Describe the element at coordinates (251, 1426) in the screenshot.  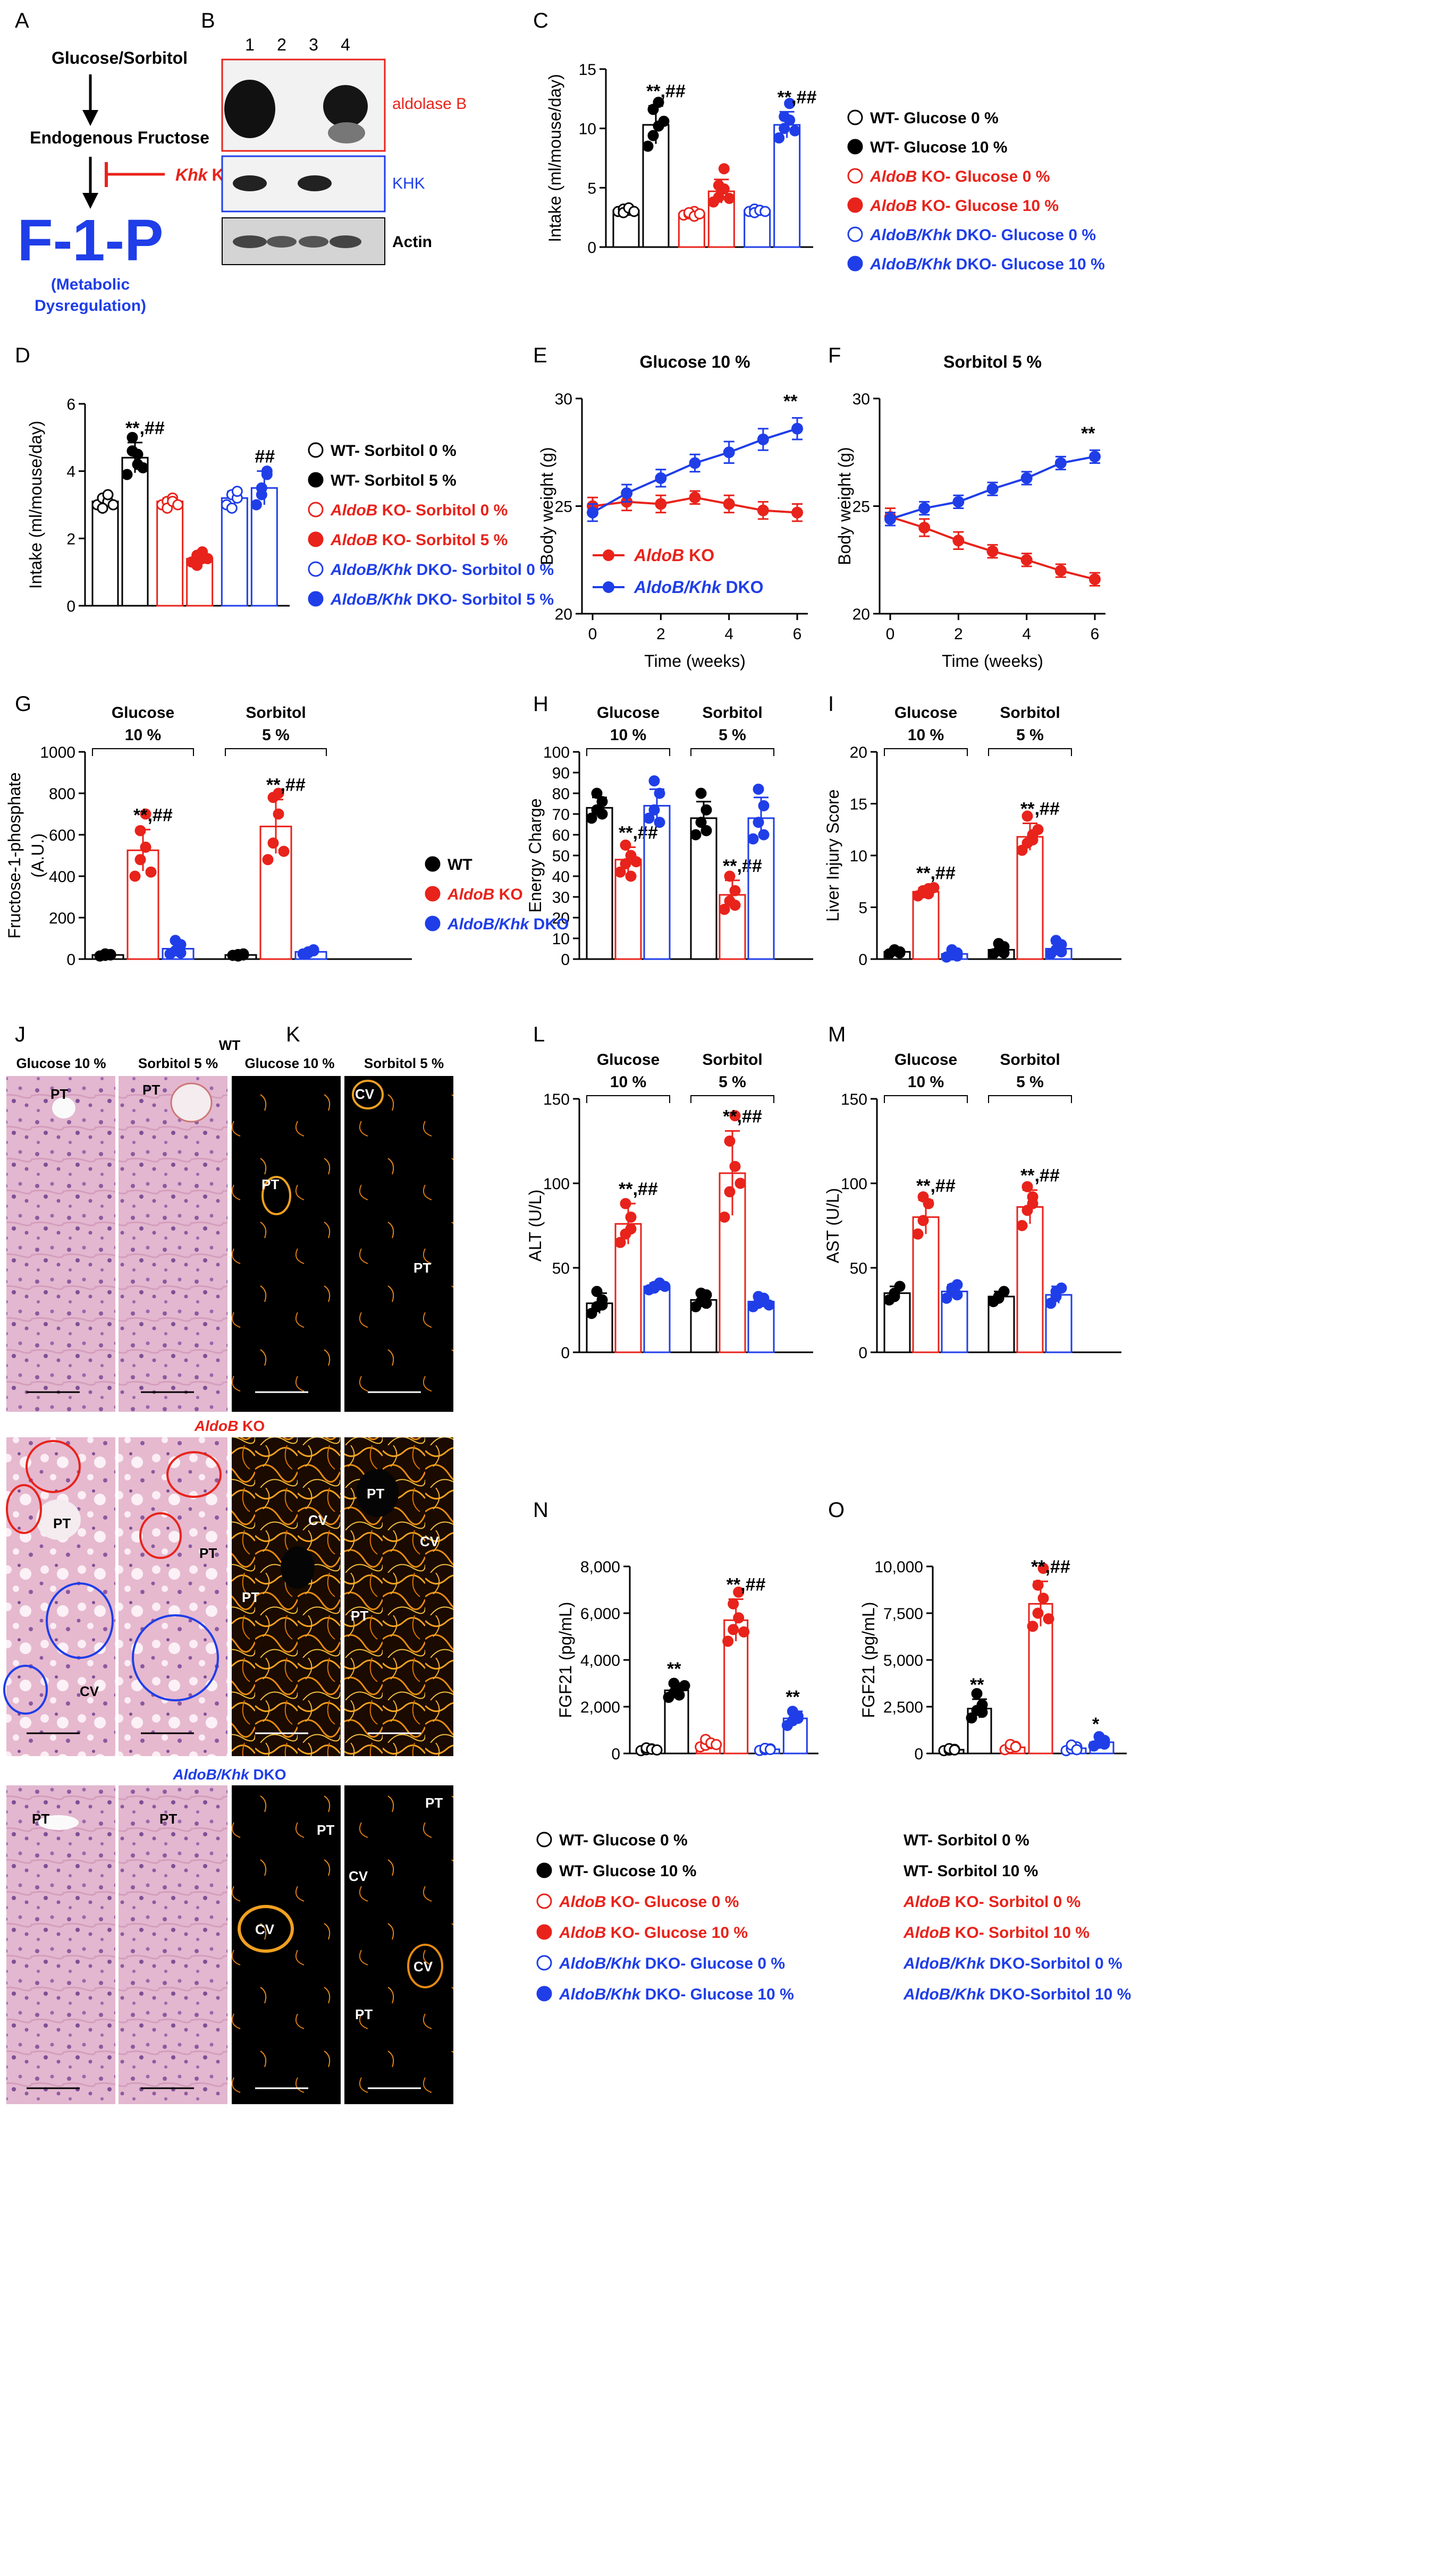
I see `histo-row-ko-mid: KO` at that location.